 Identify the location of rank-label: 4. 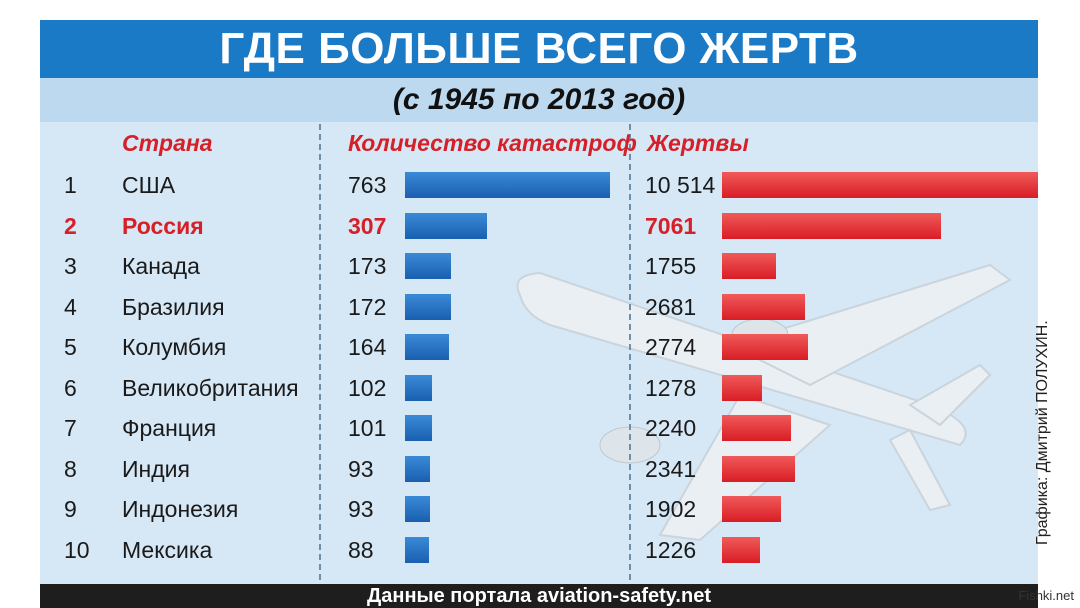
(70, 306).